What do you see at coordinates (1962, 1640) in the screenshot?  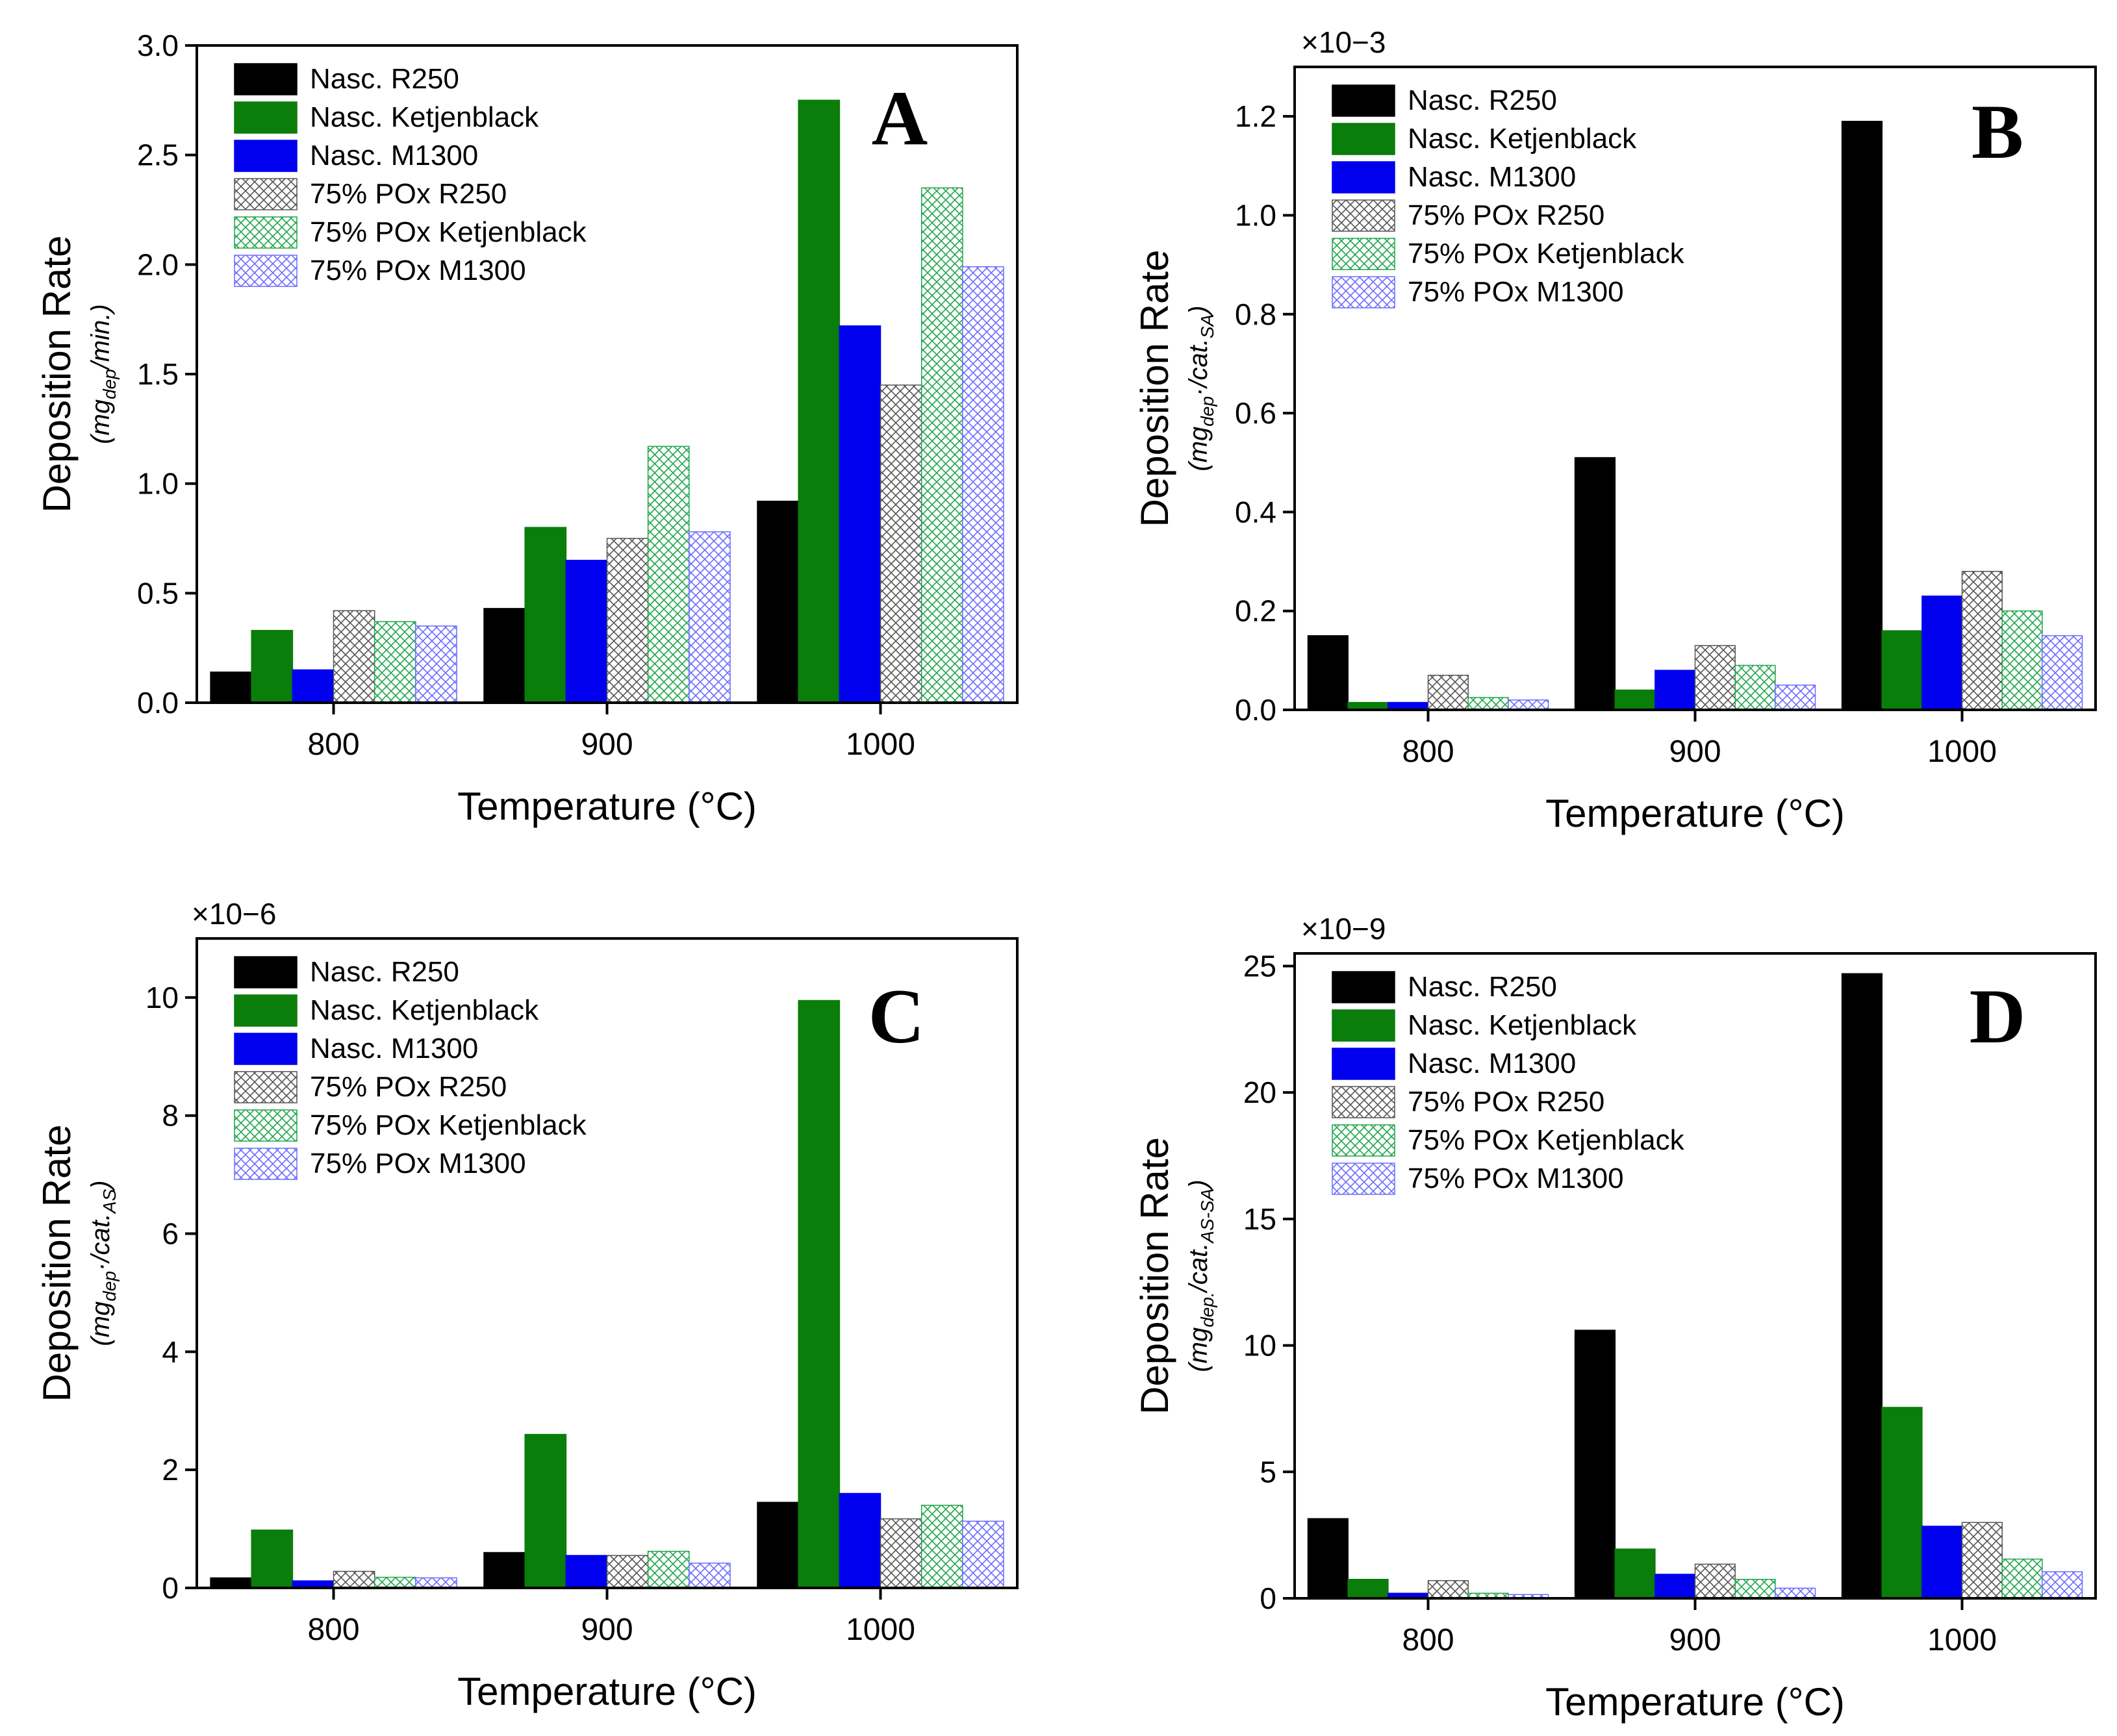 I see `x-tick-label: 1000` at bounding box center [1962, 1640].